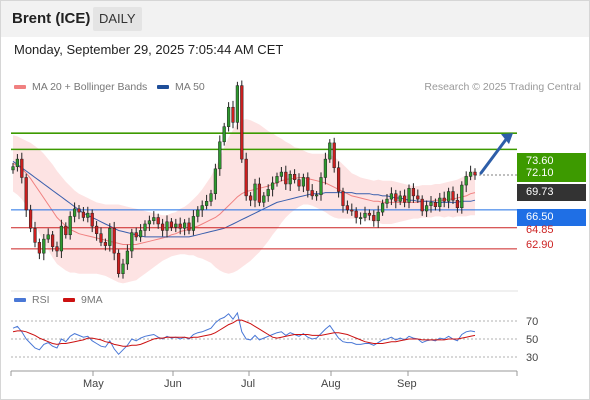  What do you see at coordinates (532, 340) in the screenshot?
I see `rsi-axis-50: 50` at bounding box center [532, 340].